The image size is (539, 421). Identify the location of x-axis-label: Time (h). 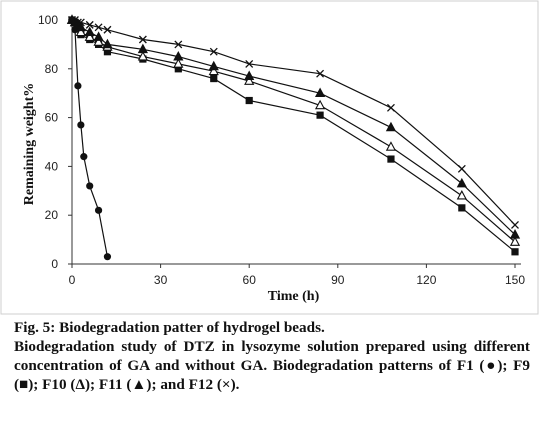
(294, 296).